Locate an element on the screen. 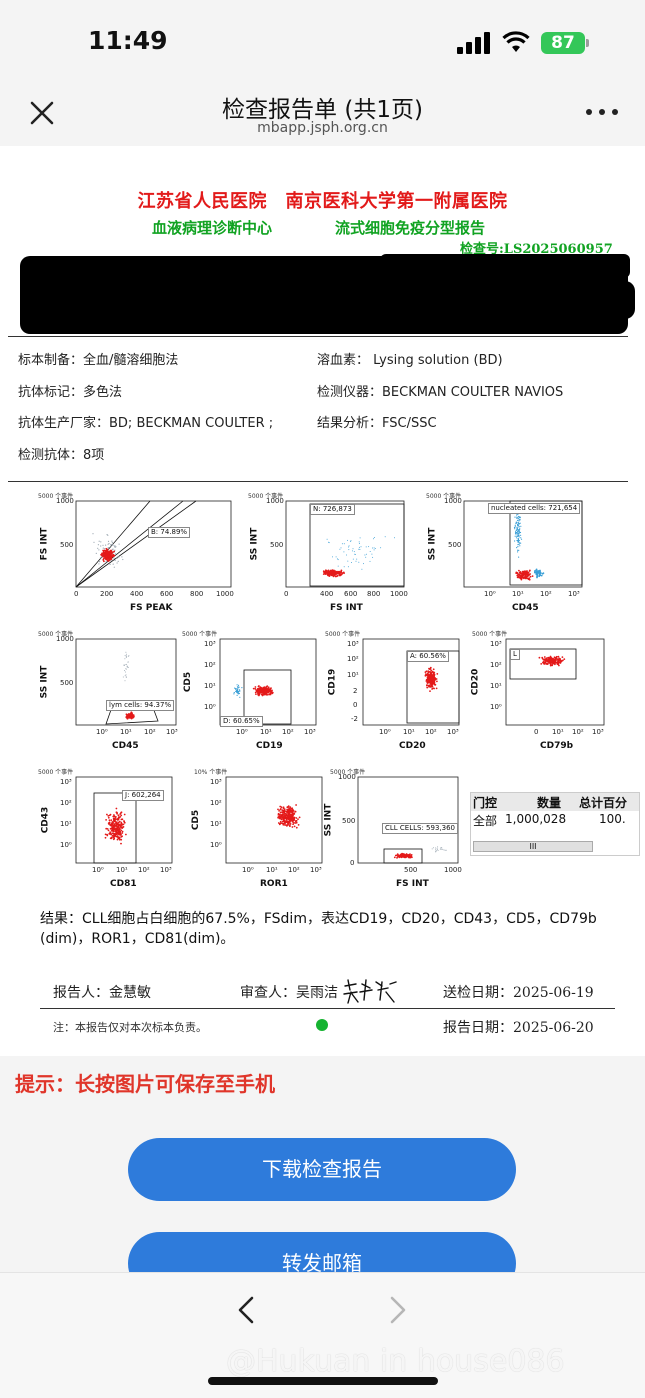 The height and width of the screenshot is (1398, 645). back-arrow-icon is located at coordinates (246, 1310).